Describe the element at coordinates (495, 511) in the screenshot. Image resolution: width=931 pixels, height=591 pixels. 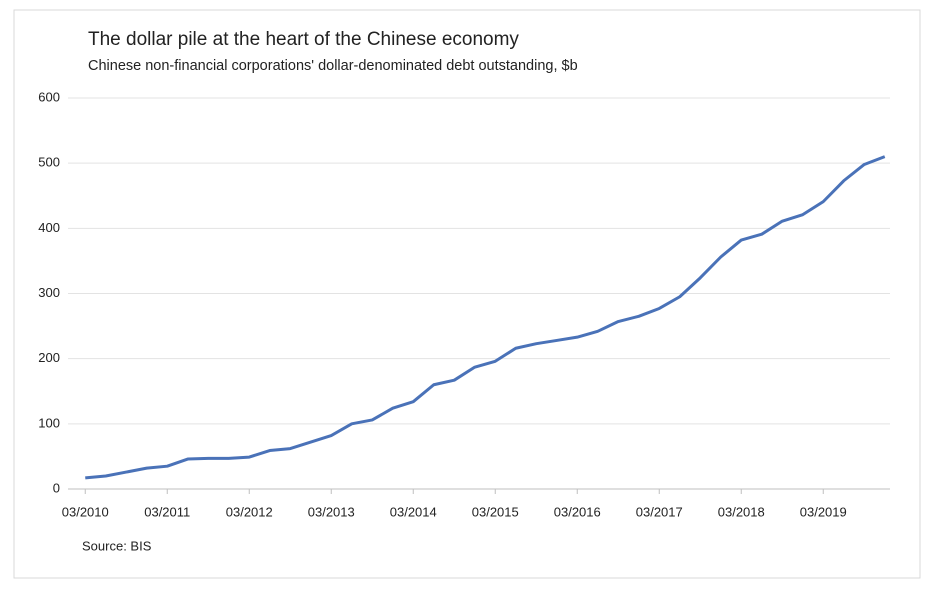
I see `x-tick-label: 03/2015` at that location.